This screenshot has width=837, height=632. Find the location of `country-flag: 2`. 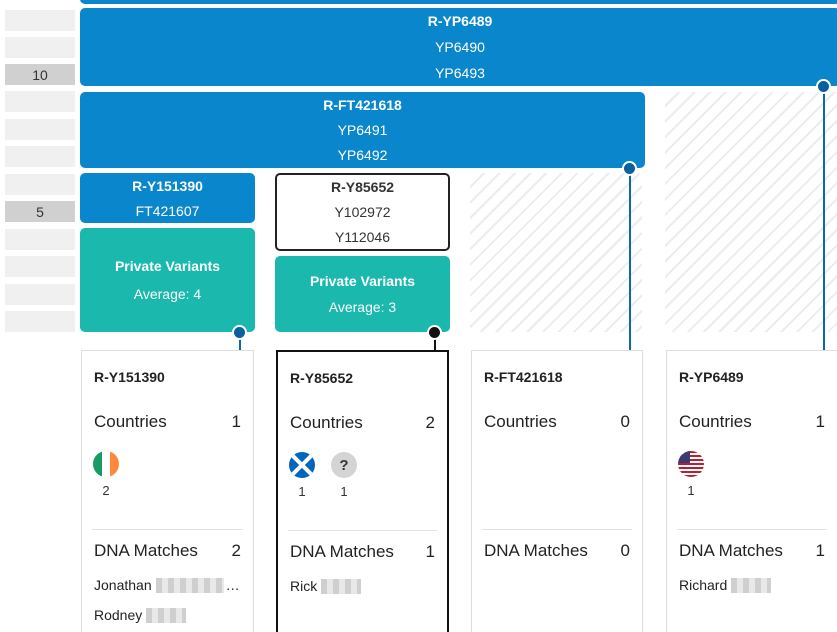

country-flag: 2 is located at coordinates (106, 474).